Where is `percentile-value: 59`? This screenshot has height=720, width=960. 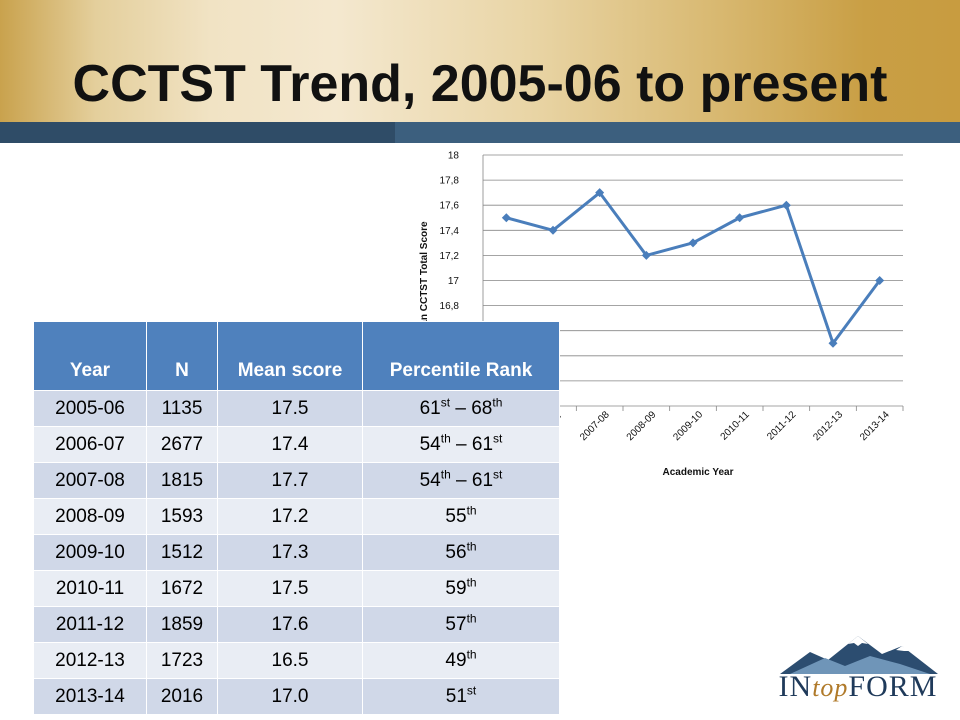 percentile-value: 59 is located at coordinates (456, 588).